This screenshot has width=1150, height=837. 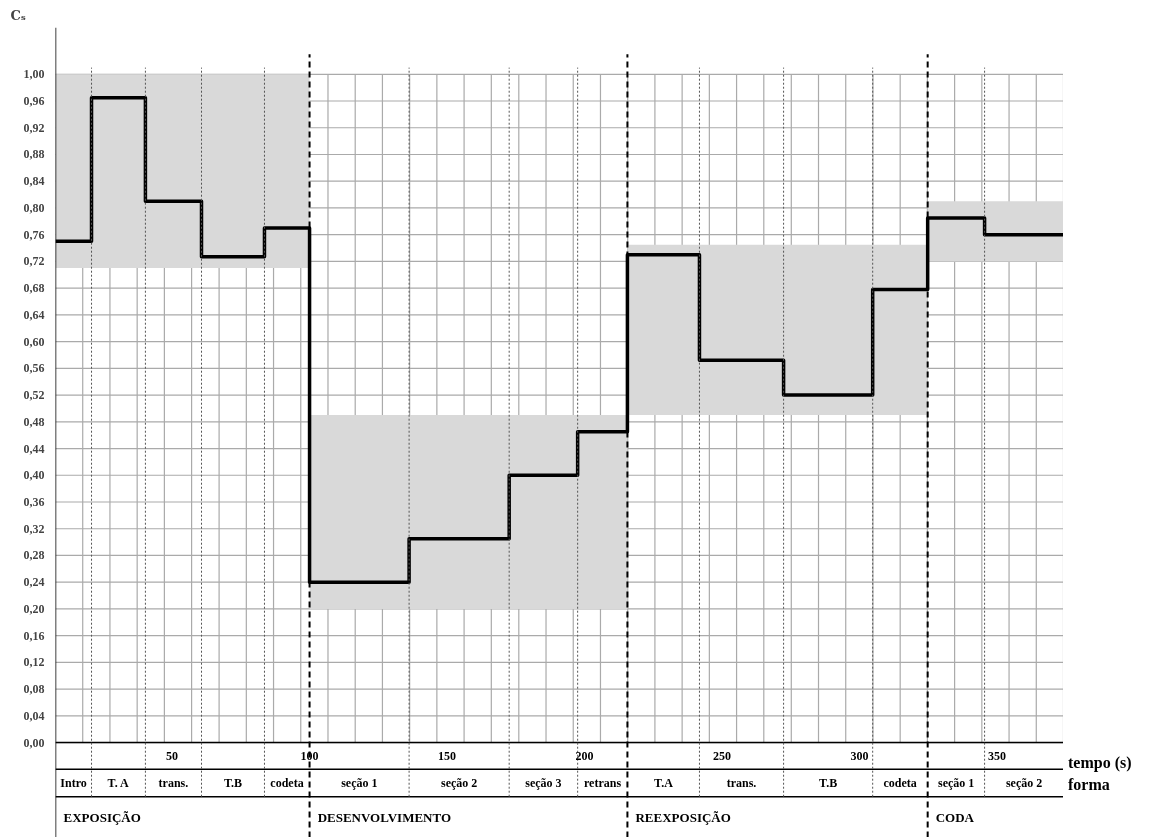 What do you see at coordinates (34, 181) in the screenshot?
I see `y-tick-label: 0,84` at bounding box center [34, 181].